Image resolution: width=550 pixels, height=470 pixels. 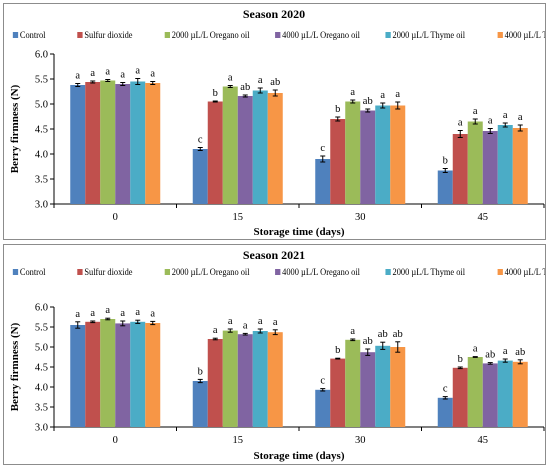 What do you see at coordinates (41, 155) in the screenshot?
I see `y-tick-label: 4.0` at bounding box center [41, 155].